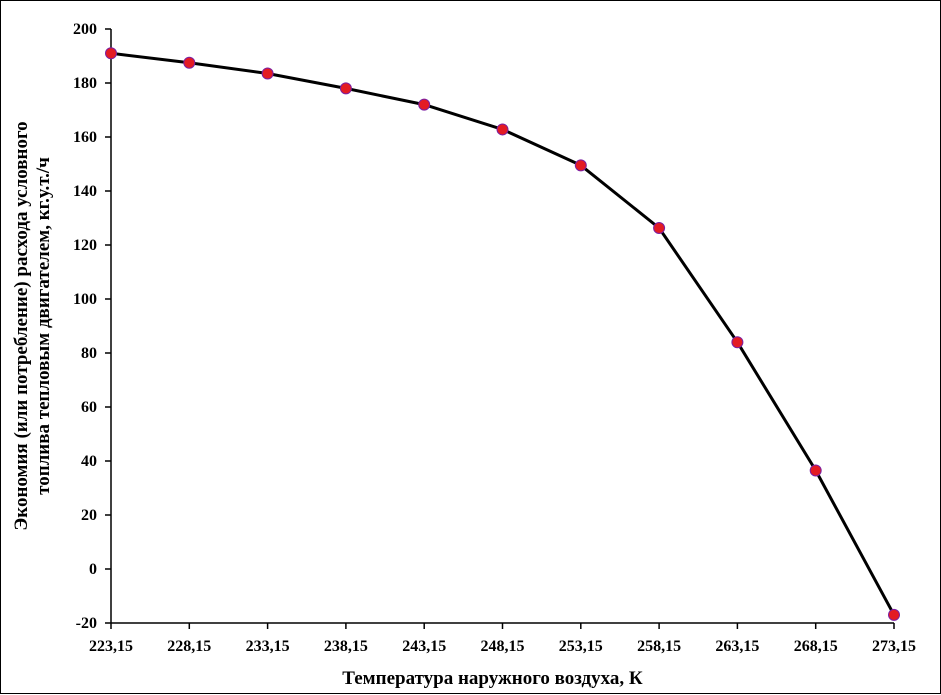  I want to click on x-axis-title: Температура наружного воздуха, К, so click(492, 678).